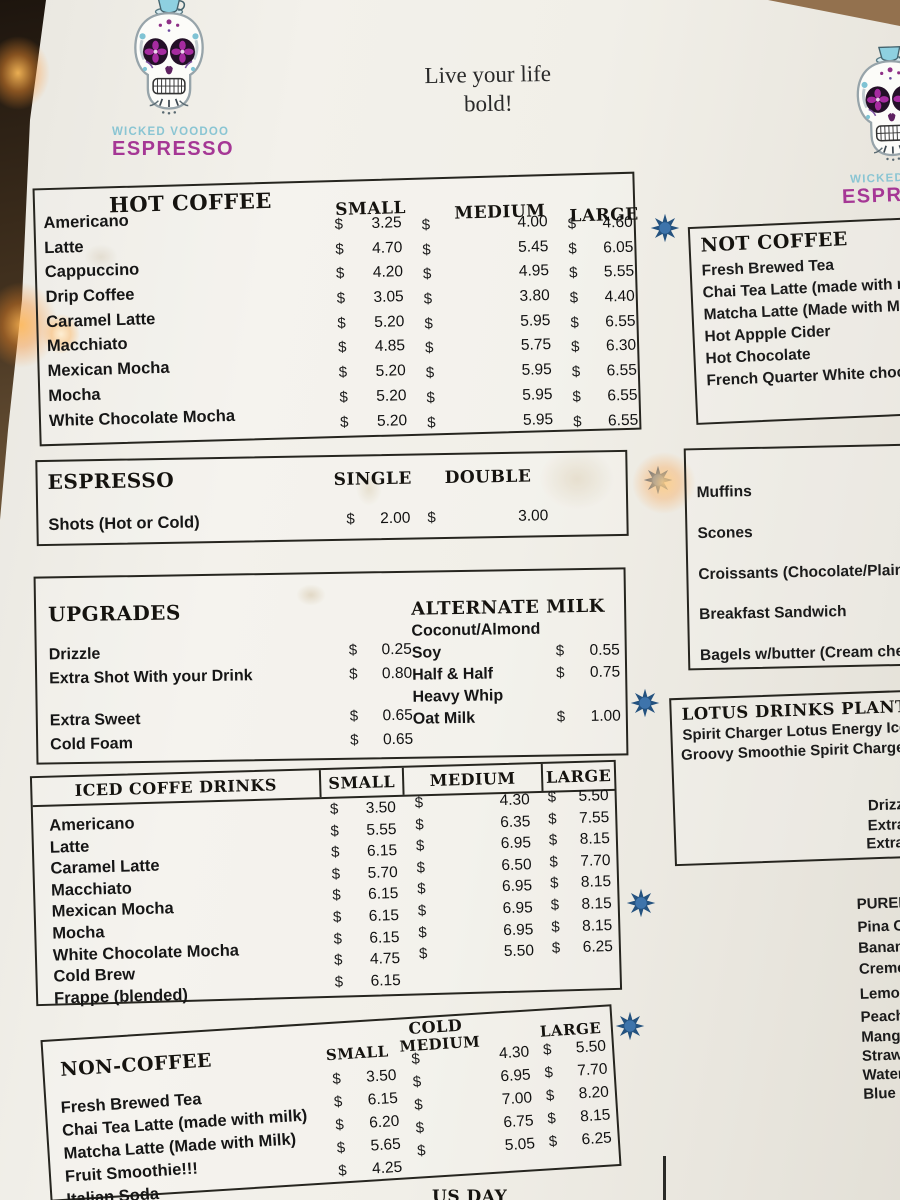 The image size is (900, 1200). I want to click on item-name: Caramel Latte, so click(100, 320).